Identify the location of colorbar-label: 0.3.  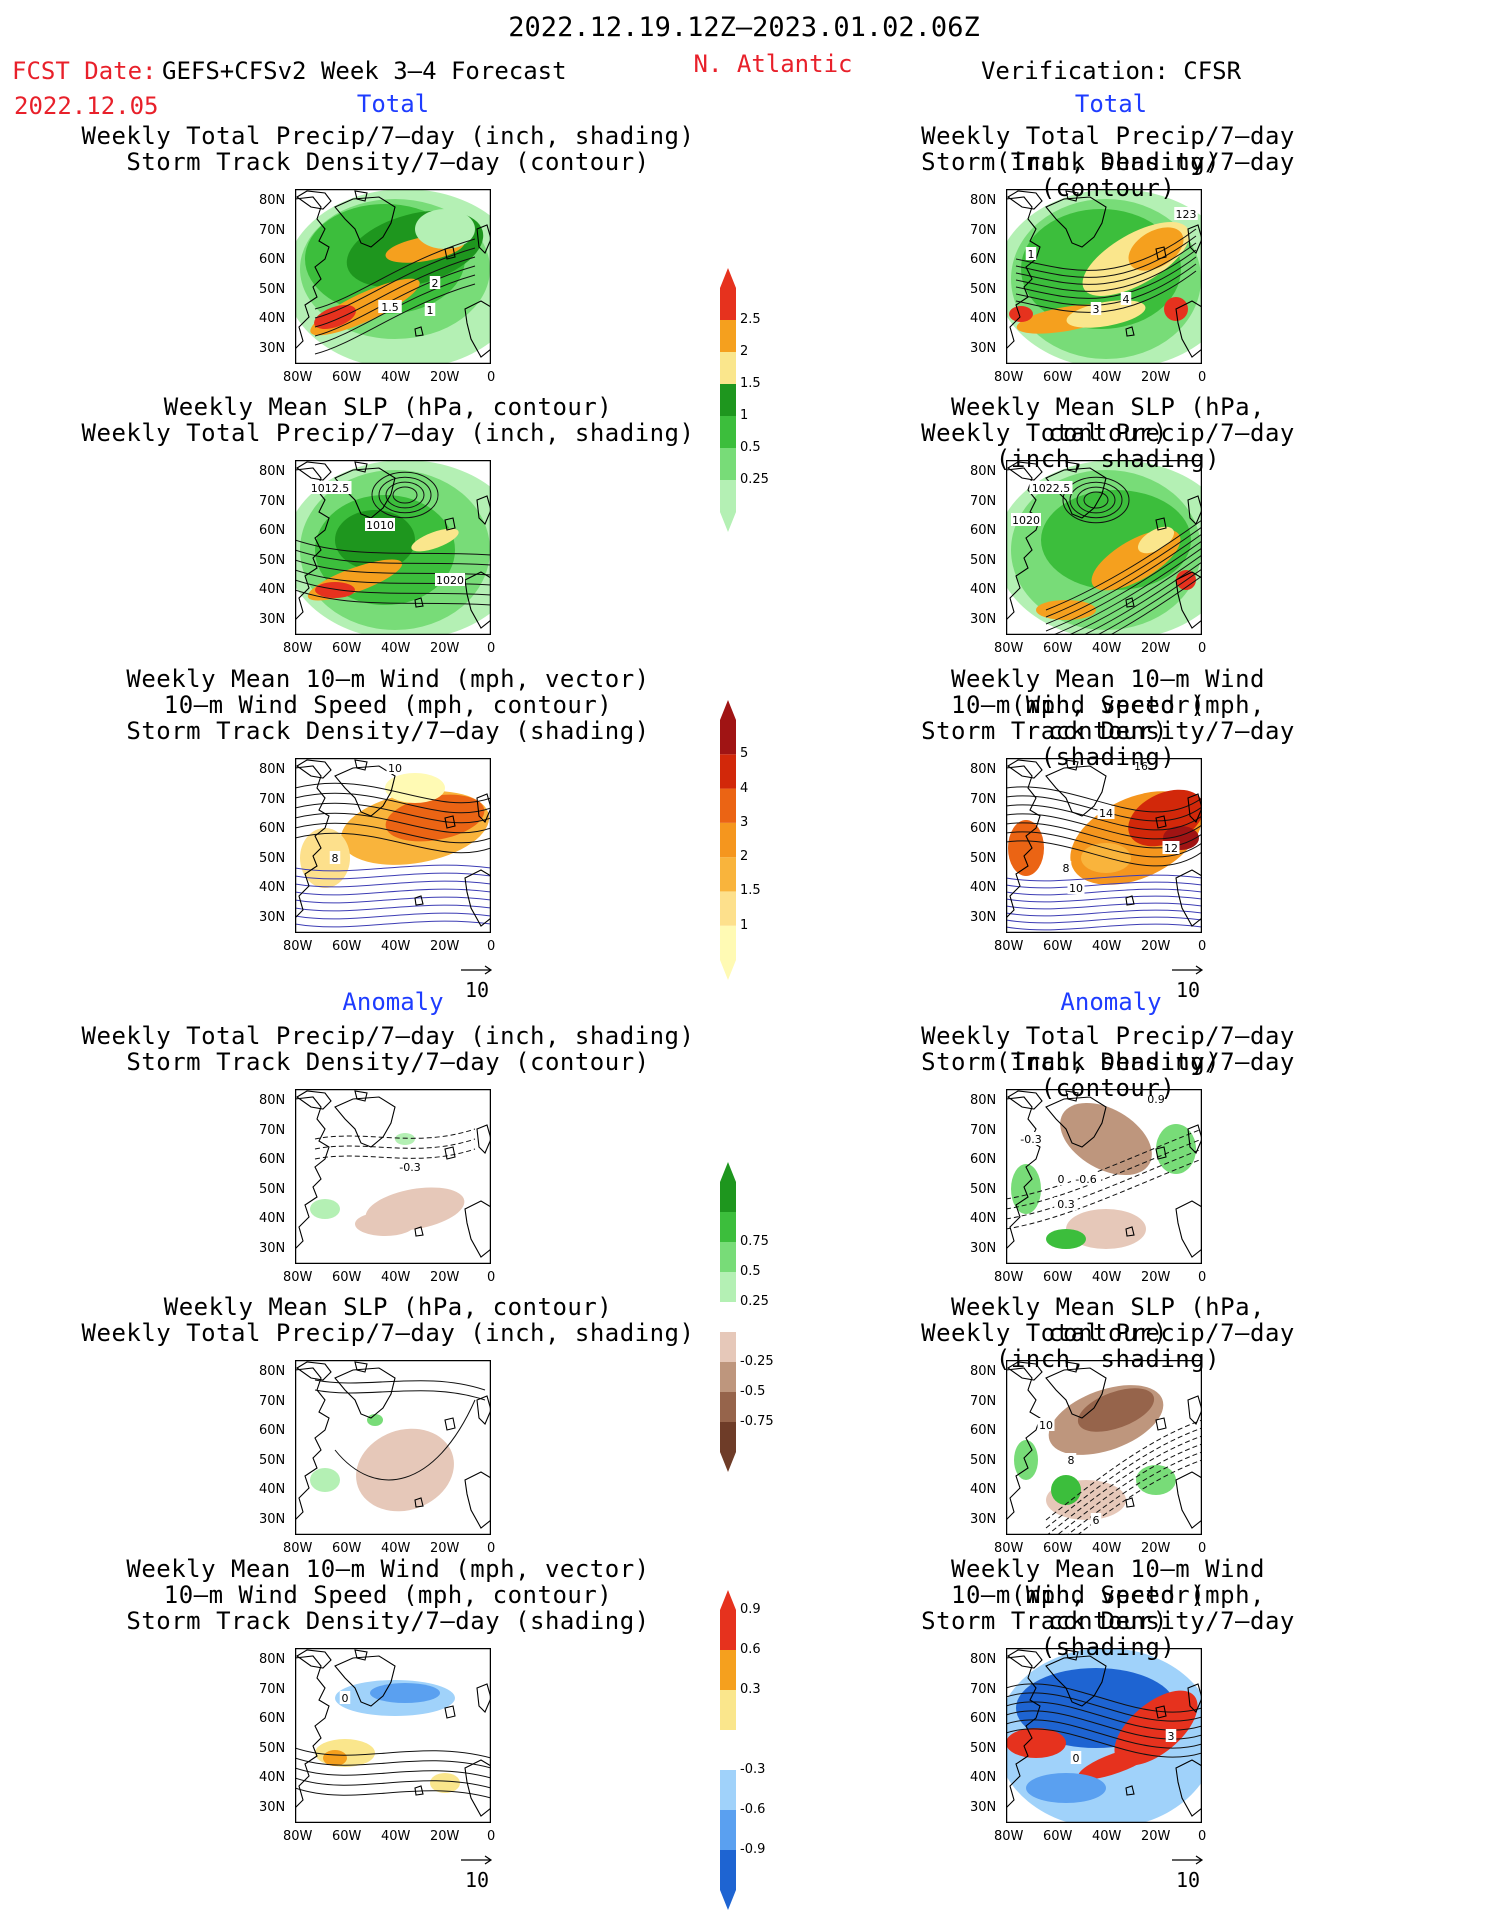
(750, 1689).